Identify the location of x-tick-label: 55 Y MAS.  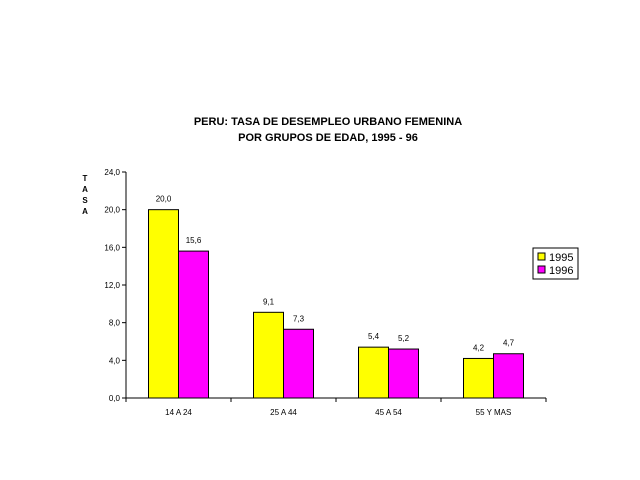
(494, 412).